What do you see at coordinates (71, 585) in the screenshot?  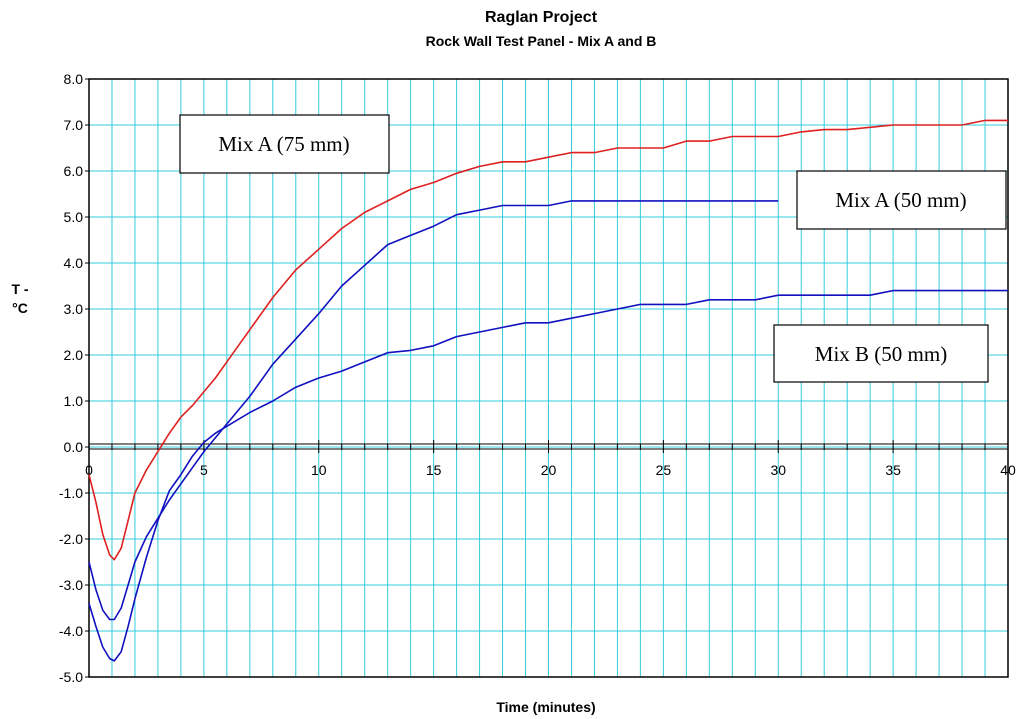 I see `y-tick-label: -3.0` at bounding box center [71, 585].